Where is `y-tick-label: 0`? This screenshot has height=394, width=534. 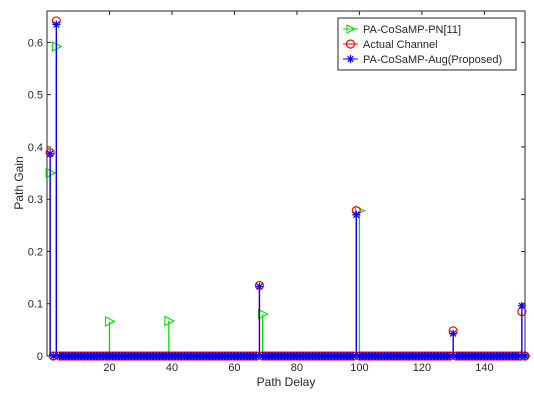 y-tick-label: 0 is located at coordinates (40, 357).